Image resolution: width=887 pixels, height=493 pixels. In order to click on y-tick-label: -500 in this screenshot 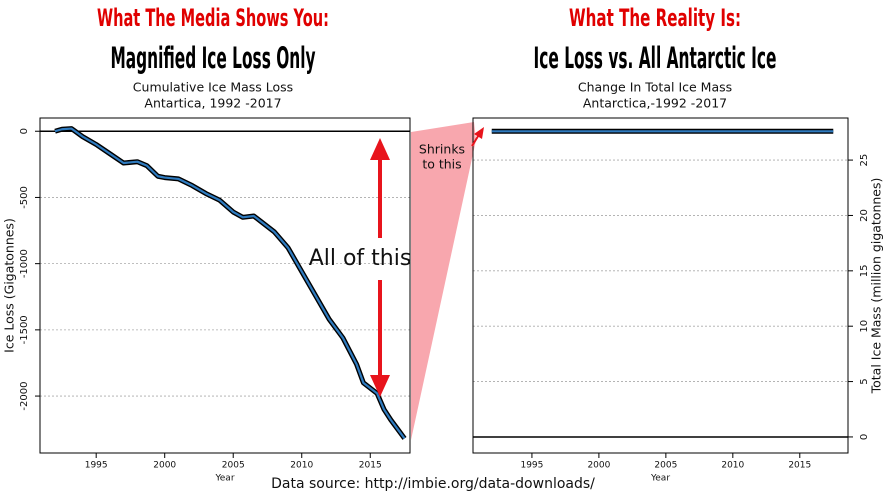, I will do `click(24, 197)`.